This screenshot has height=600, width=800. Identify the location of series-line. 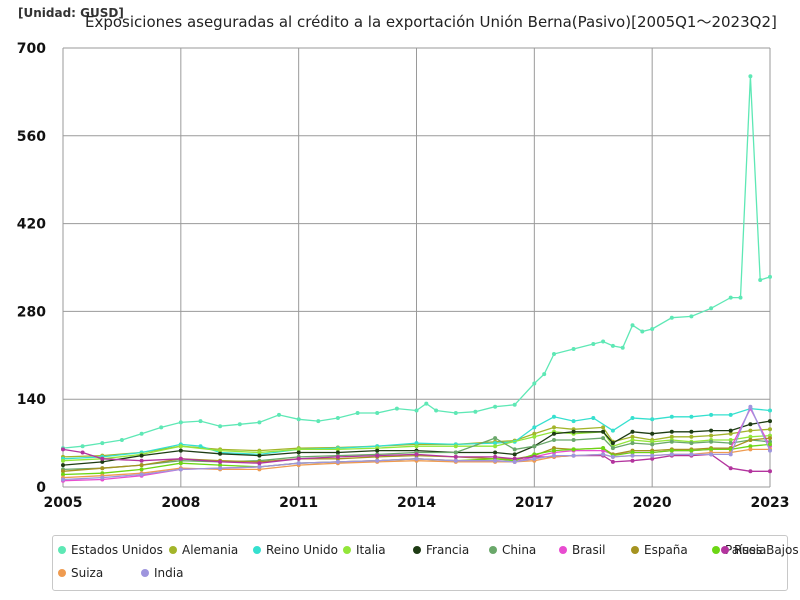
(416, 443).